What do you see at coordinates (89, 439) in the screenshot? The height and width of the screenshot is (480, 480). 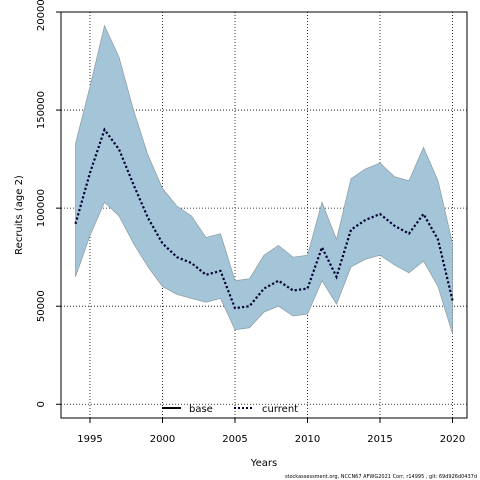 I see `x-tick-label: 1995` at bounding box center [89, 439].